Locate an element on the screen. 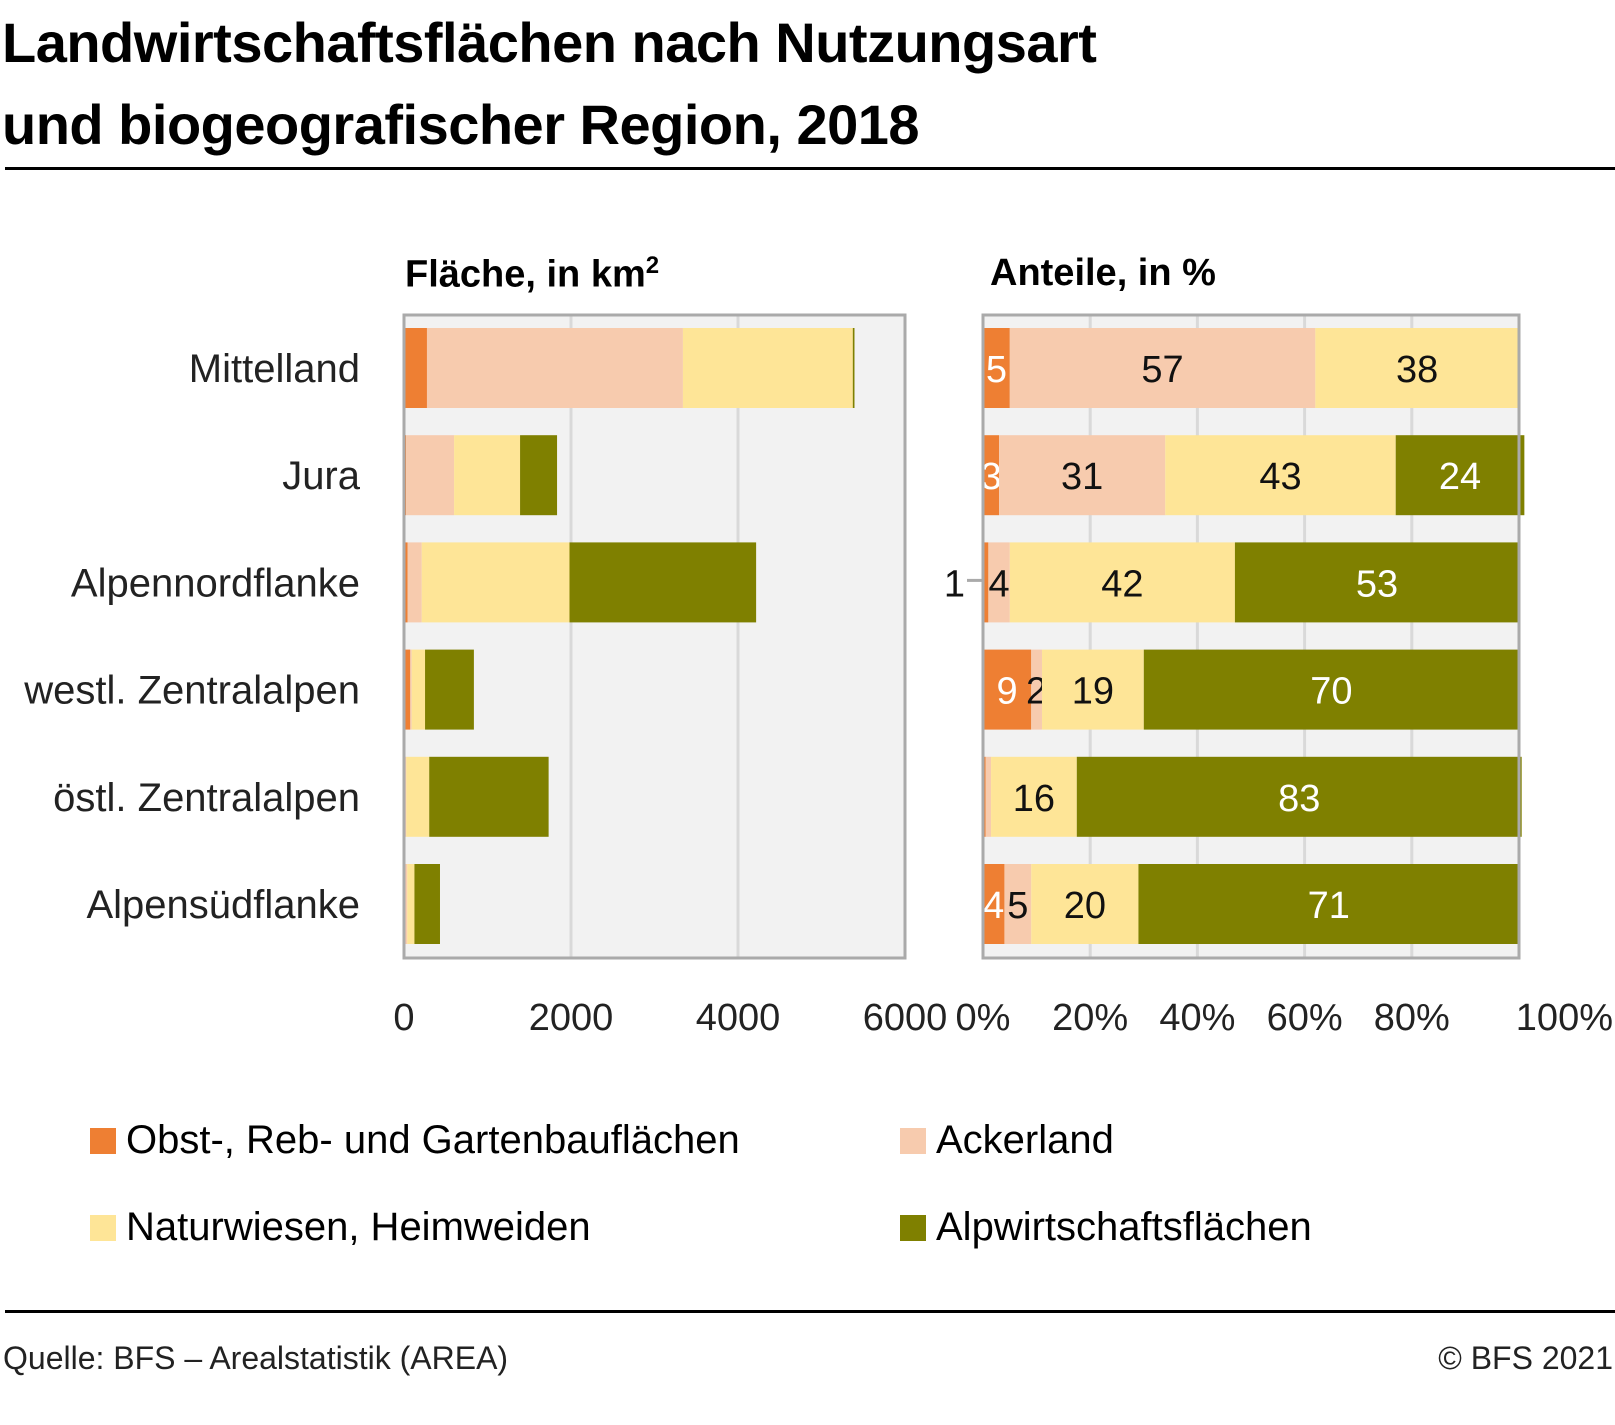 Image resolution: width=1615 pixels, height=1425 pixels. legend-item-alp: Alpwirtschaftsflächen is located at coordinates (1106, 1227).